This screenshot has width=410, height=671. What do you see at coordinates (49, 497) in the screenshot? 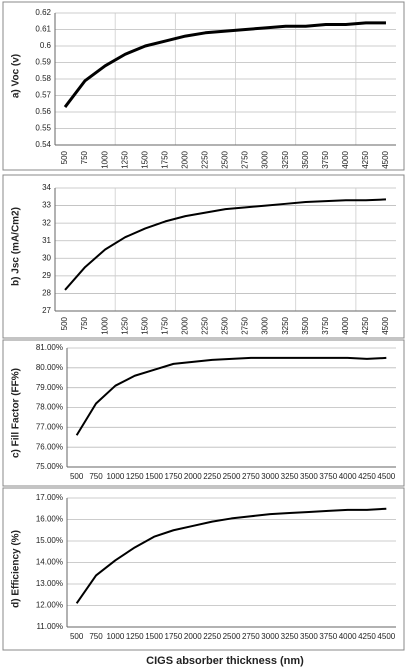
I see `y-tick-label: 17.00%` at bounding box center [49, 497].